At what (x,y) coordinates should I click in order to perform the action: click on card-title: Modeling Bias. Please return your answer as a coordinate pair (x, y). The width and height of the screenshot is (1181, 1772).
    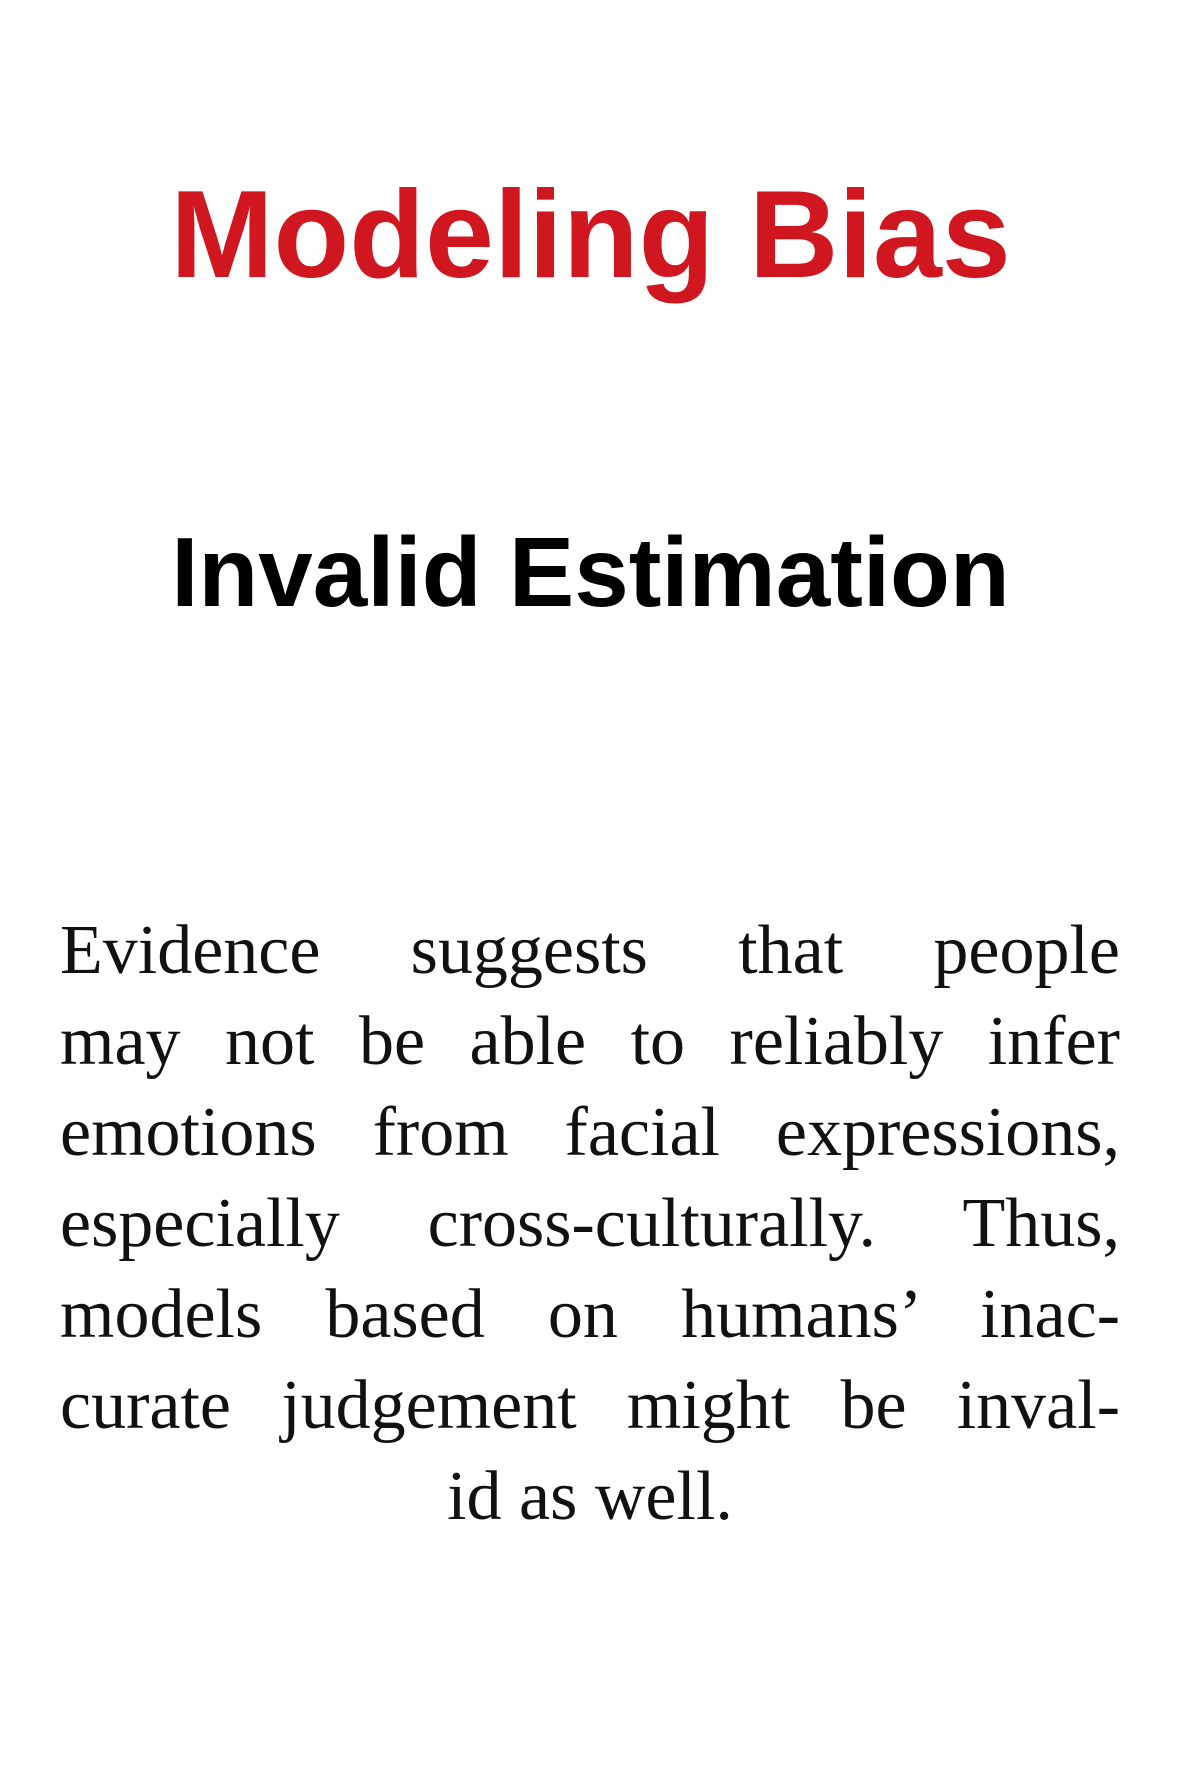
    Looking at the image, I should click on (590, 235).